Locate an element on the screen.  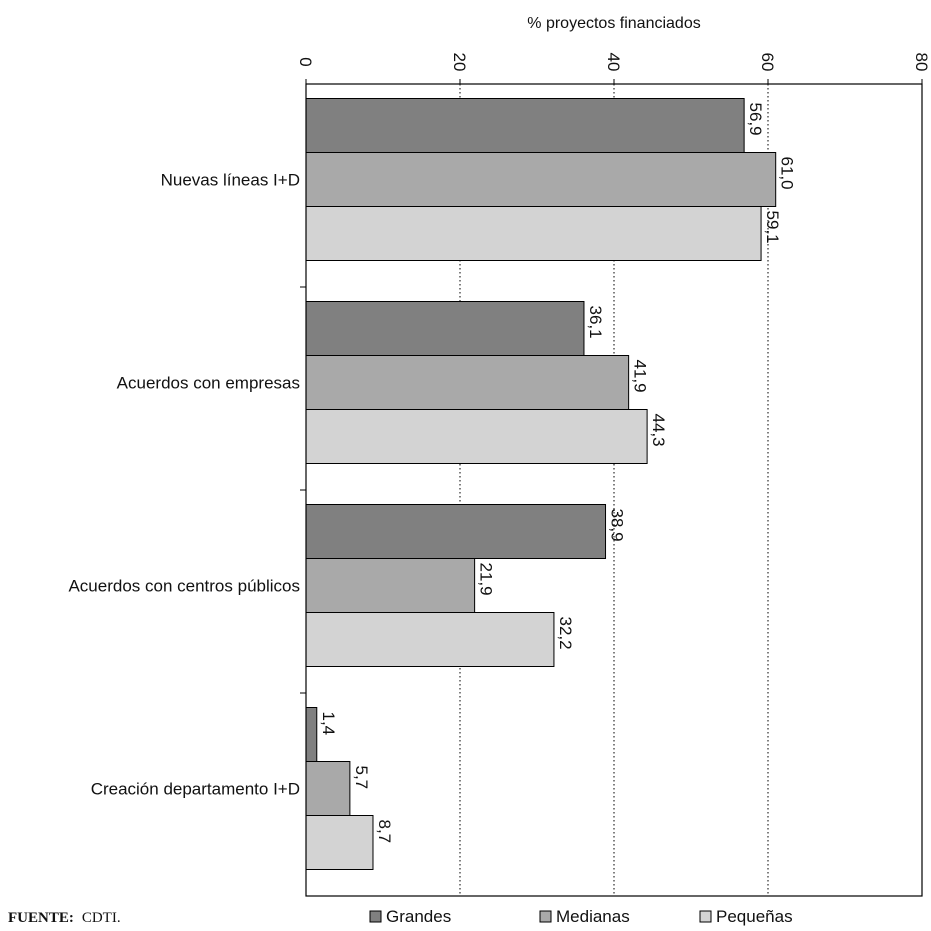
bar-pequeñas-1 is located at coordinates (533, 233).